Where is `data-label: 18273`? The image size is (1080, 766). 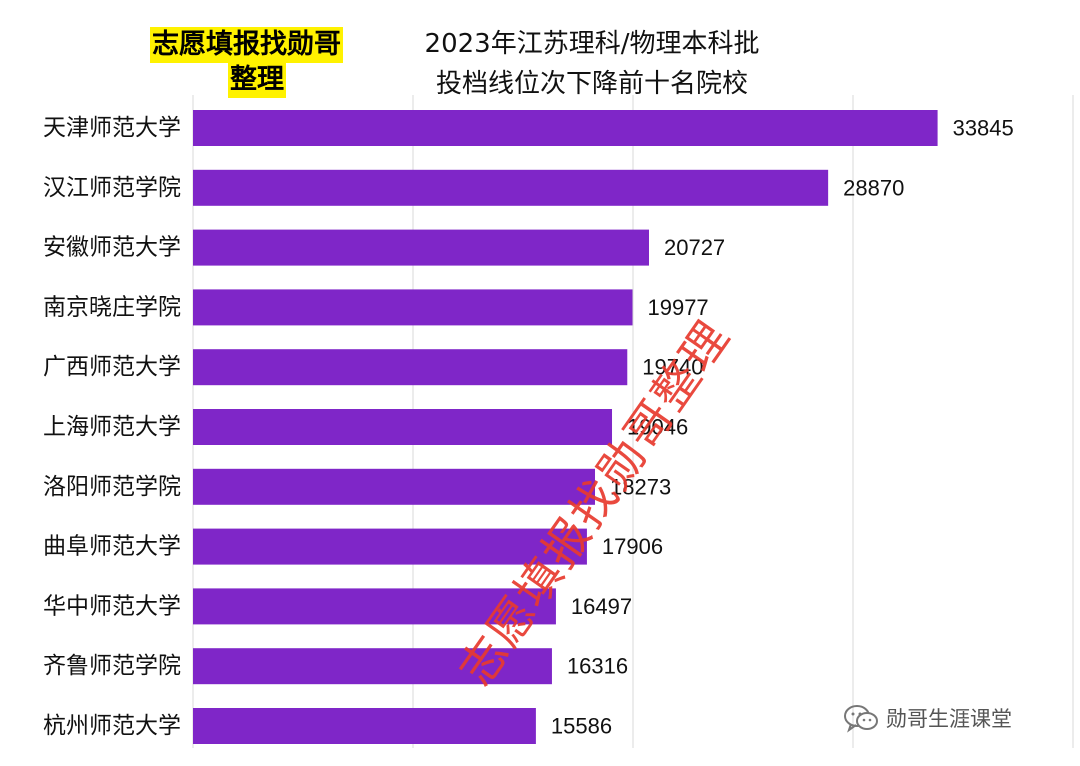
data-label: 18273 is located at coordinates (640, 486).